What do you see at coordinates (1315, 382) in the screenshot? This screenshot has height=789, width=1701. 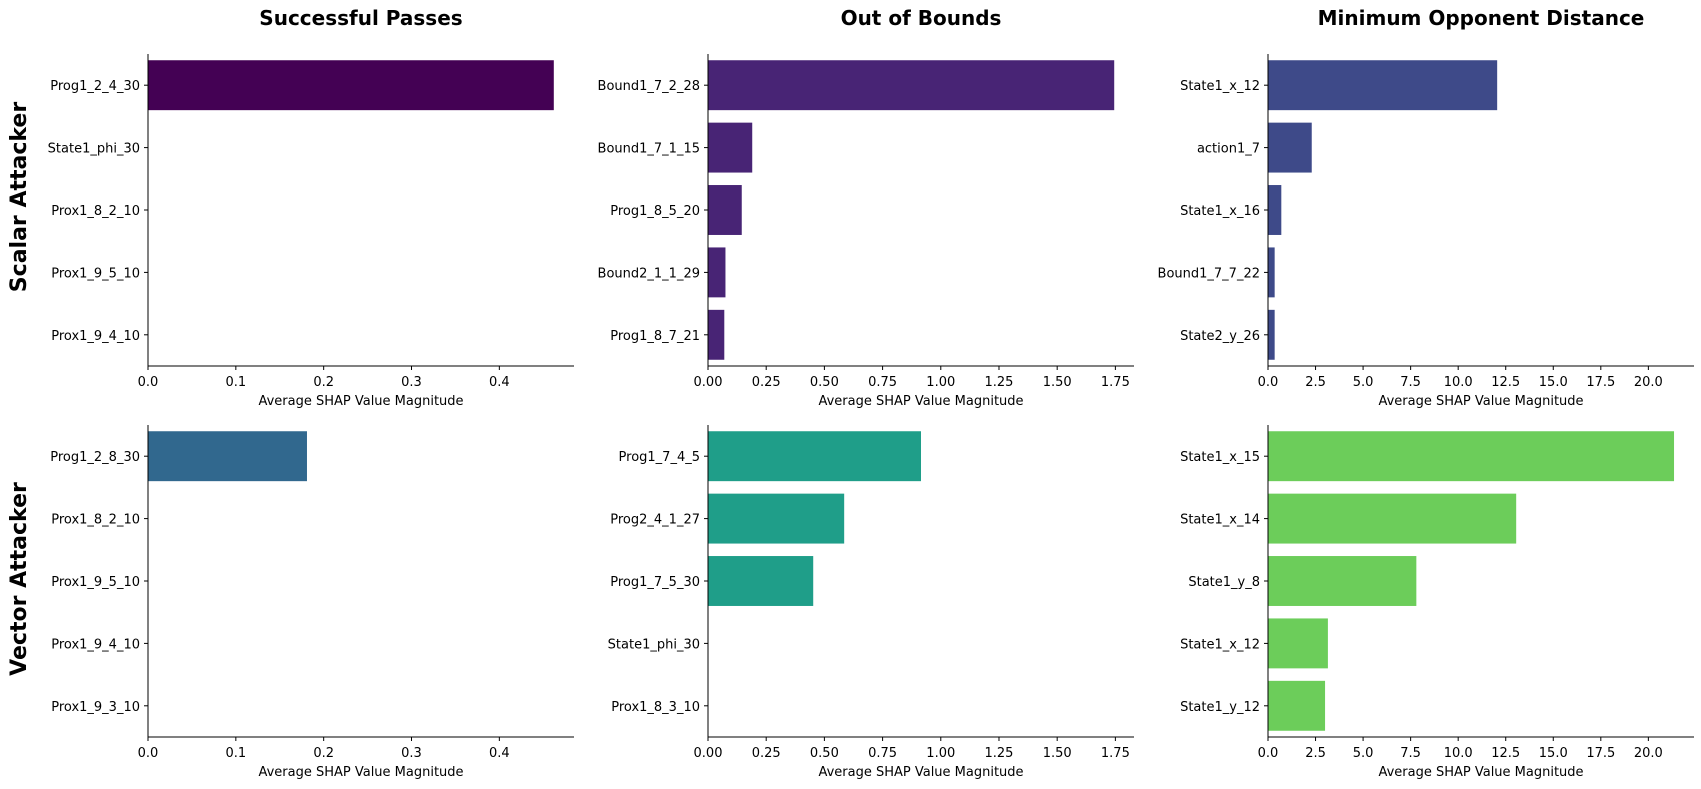 I see `x-tick-label: 2.5` at bounding box center [1315, 382].